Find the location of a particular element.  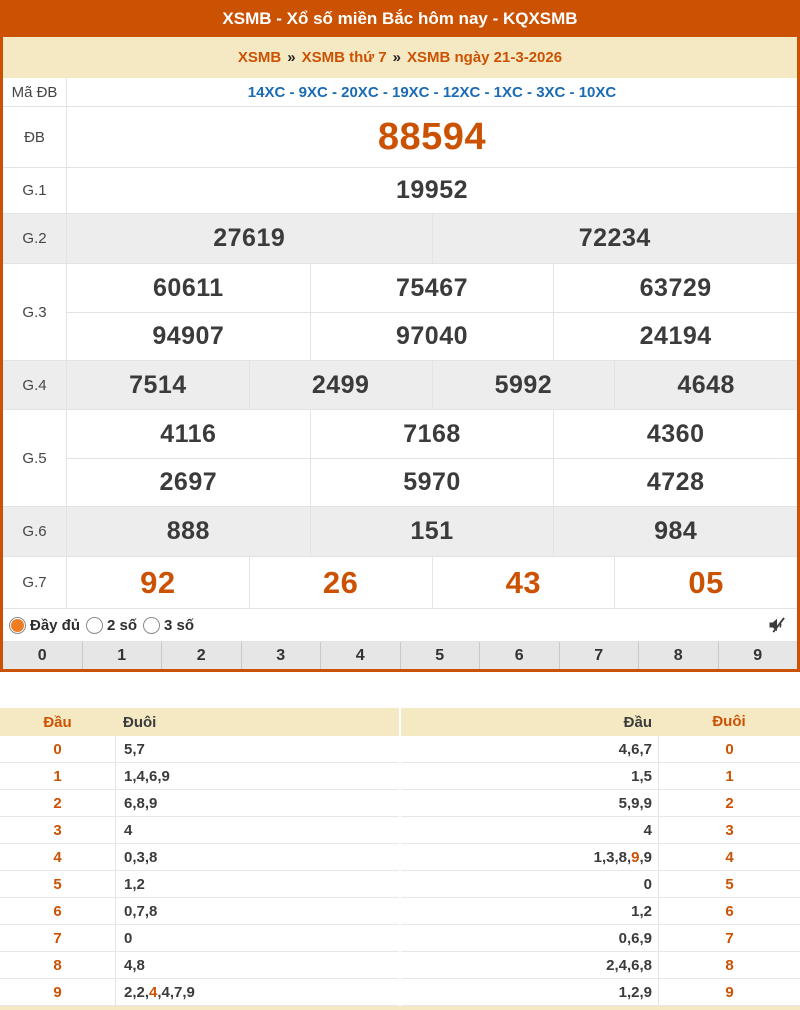

loto-value-part: 4,6,7 is located at coordinates (635, 749).